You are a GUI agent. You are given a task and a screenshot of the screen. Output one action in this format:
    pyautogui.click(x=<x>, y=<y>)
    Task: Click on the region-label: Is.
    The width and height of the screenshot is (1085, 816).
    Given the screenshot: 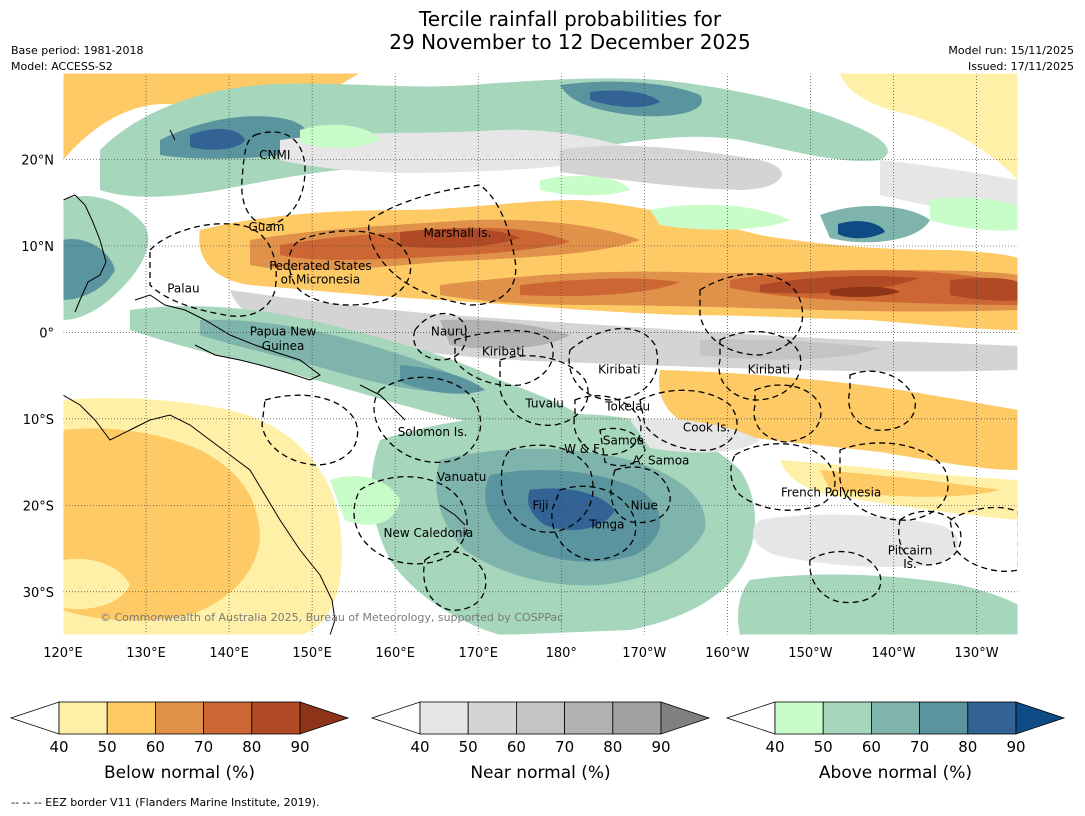 What is the action you would take?
    pyautogui.click(x=910, y=564)
    